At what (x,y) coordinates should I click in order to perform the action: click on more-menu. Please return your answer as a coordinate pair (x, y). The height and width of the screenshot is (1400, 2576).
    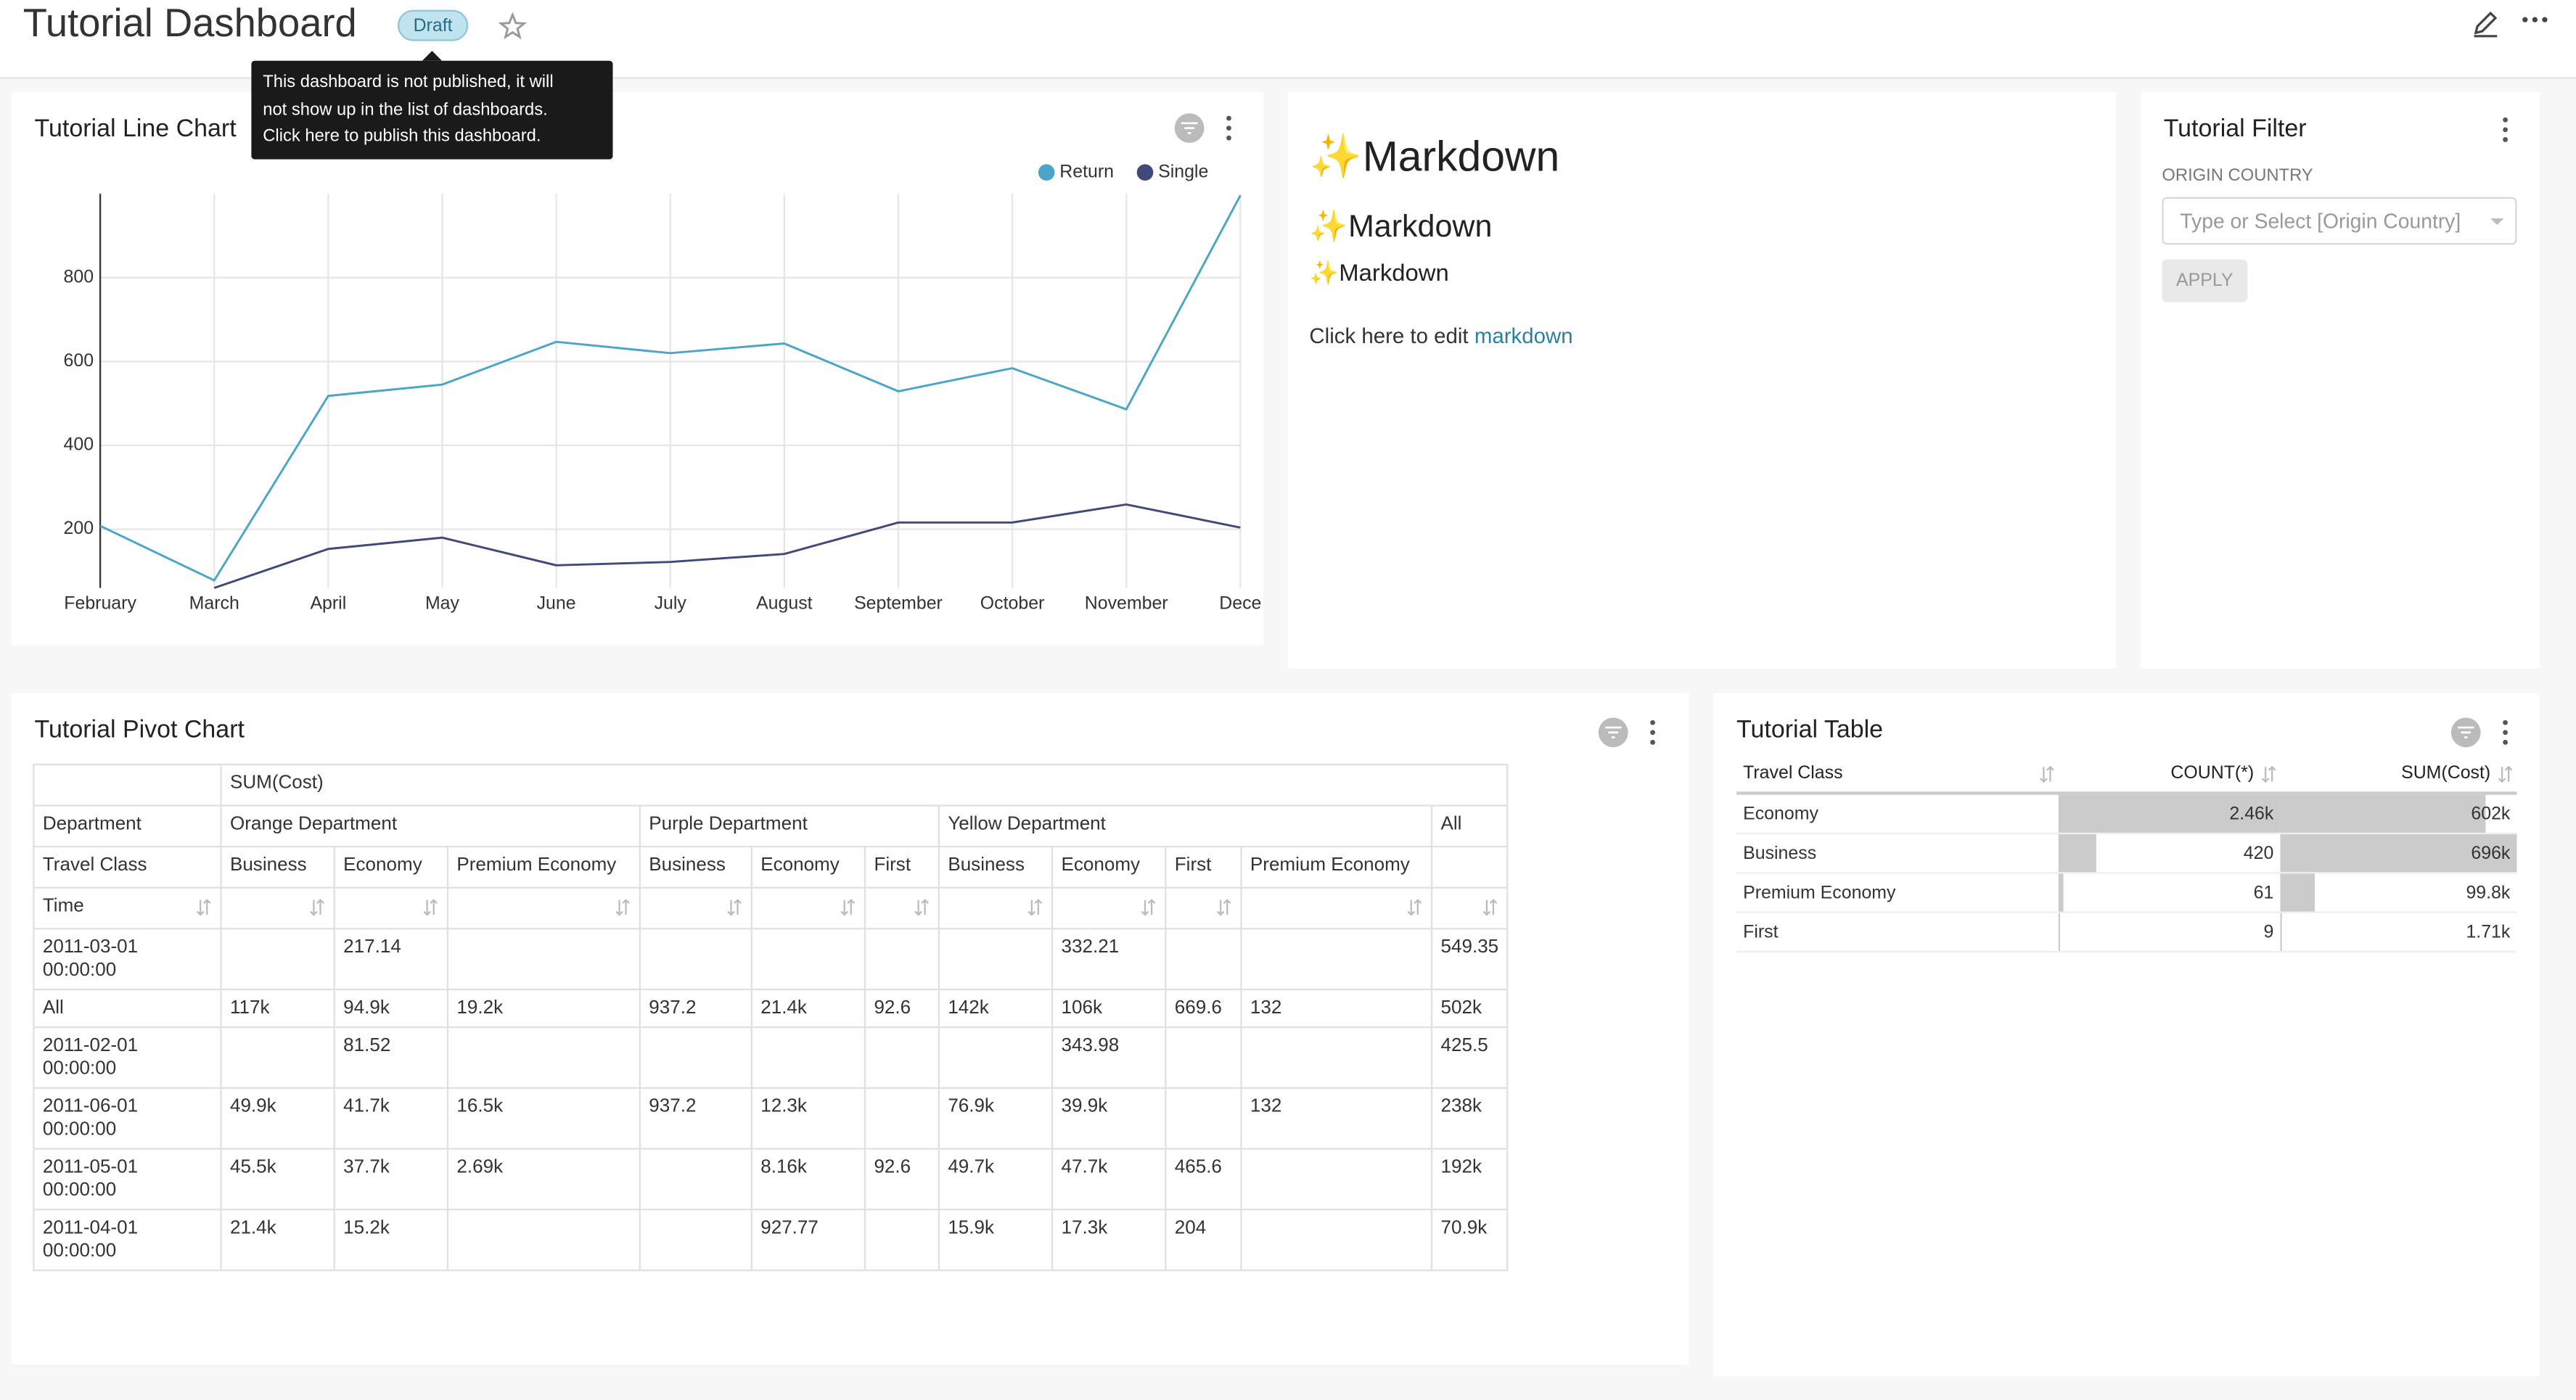
    Looking at the image, I should click on (2535, 20).